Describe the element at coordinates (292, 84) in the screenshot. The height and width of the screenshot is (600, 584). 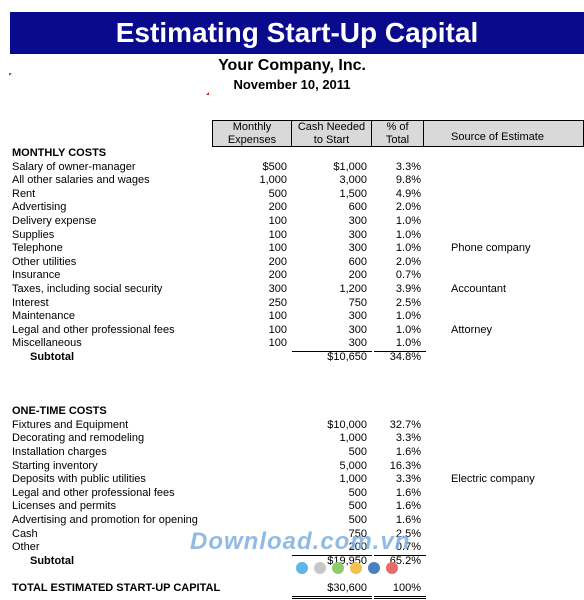
I see `document-date: November 10, 2011` at that location.